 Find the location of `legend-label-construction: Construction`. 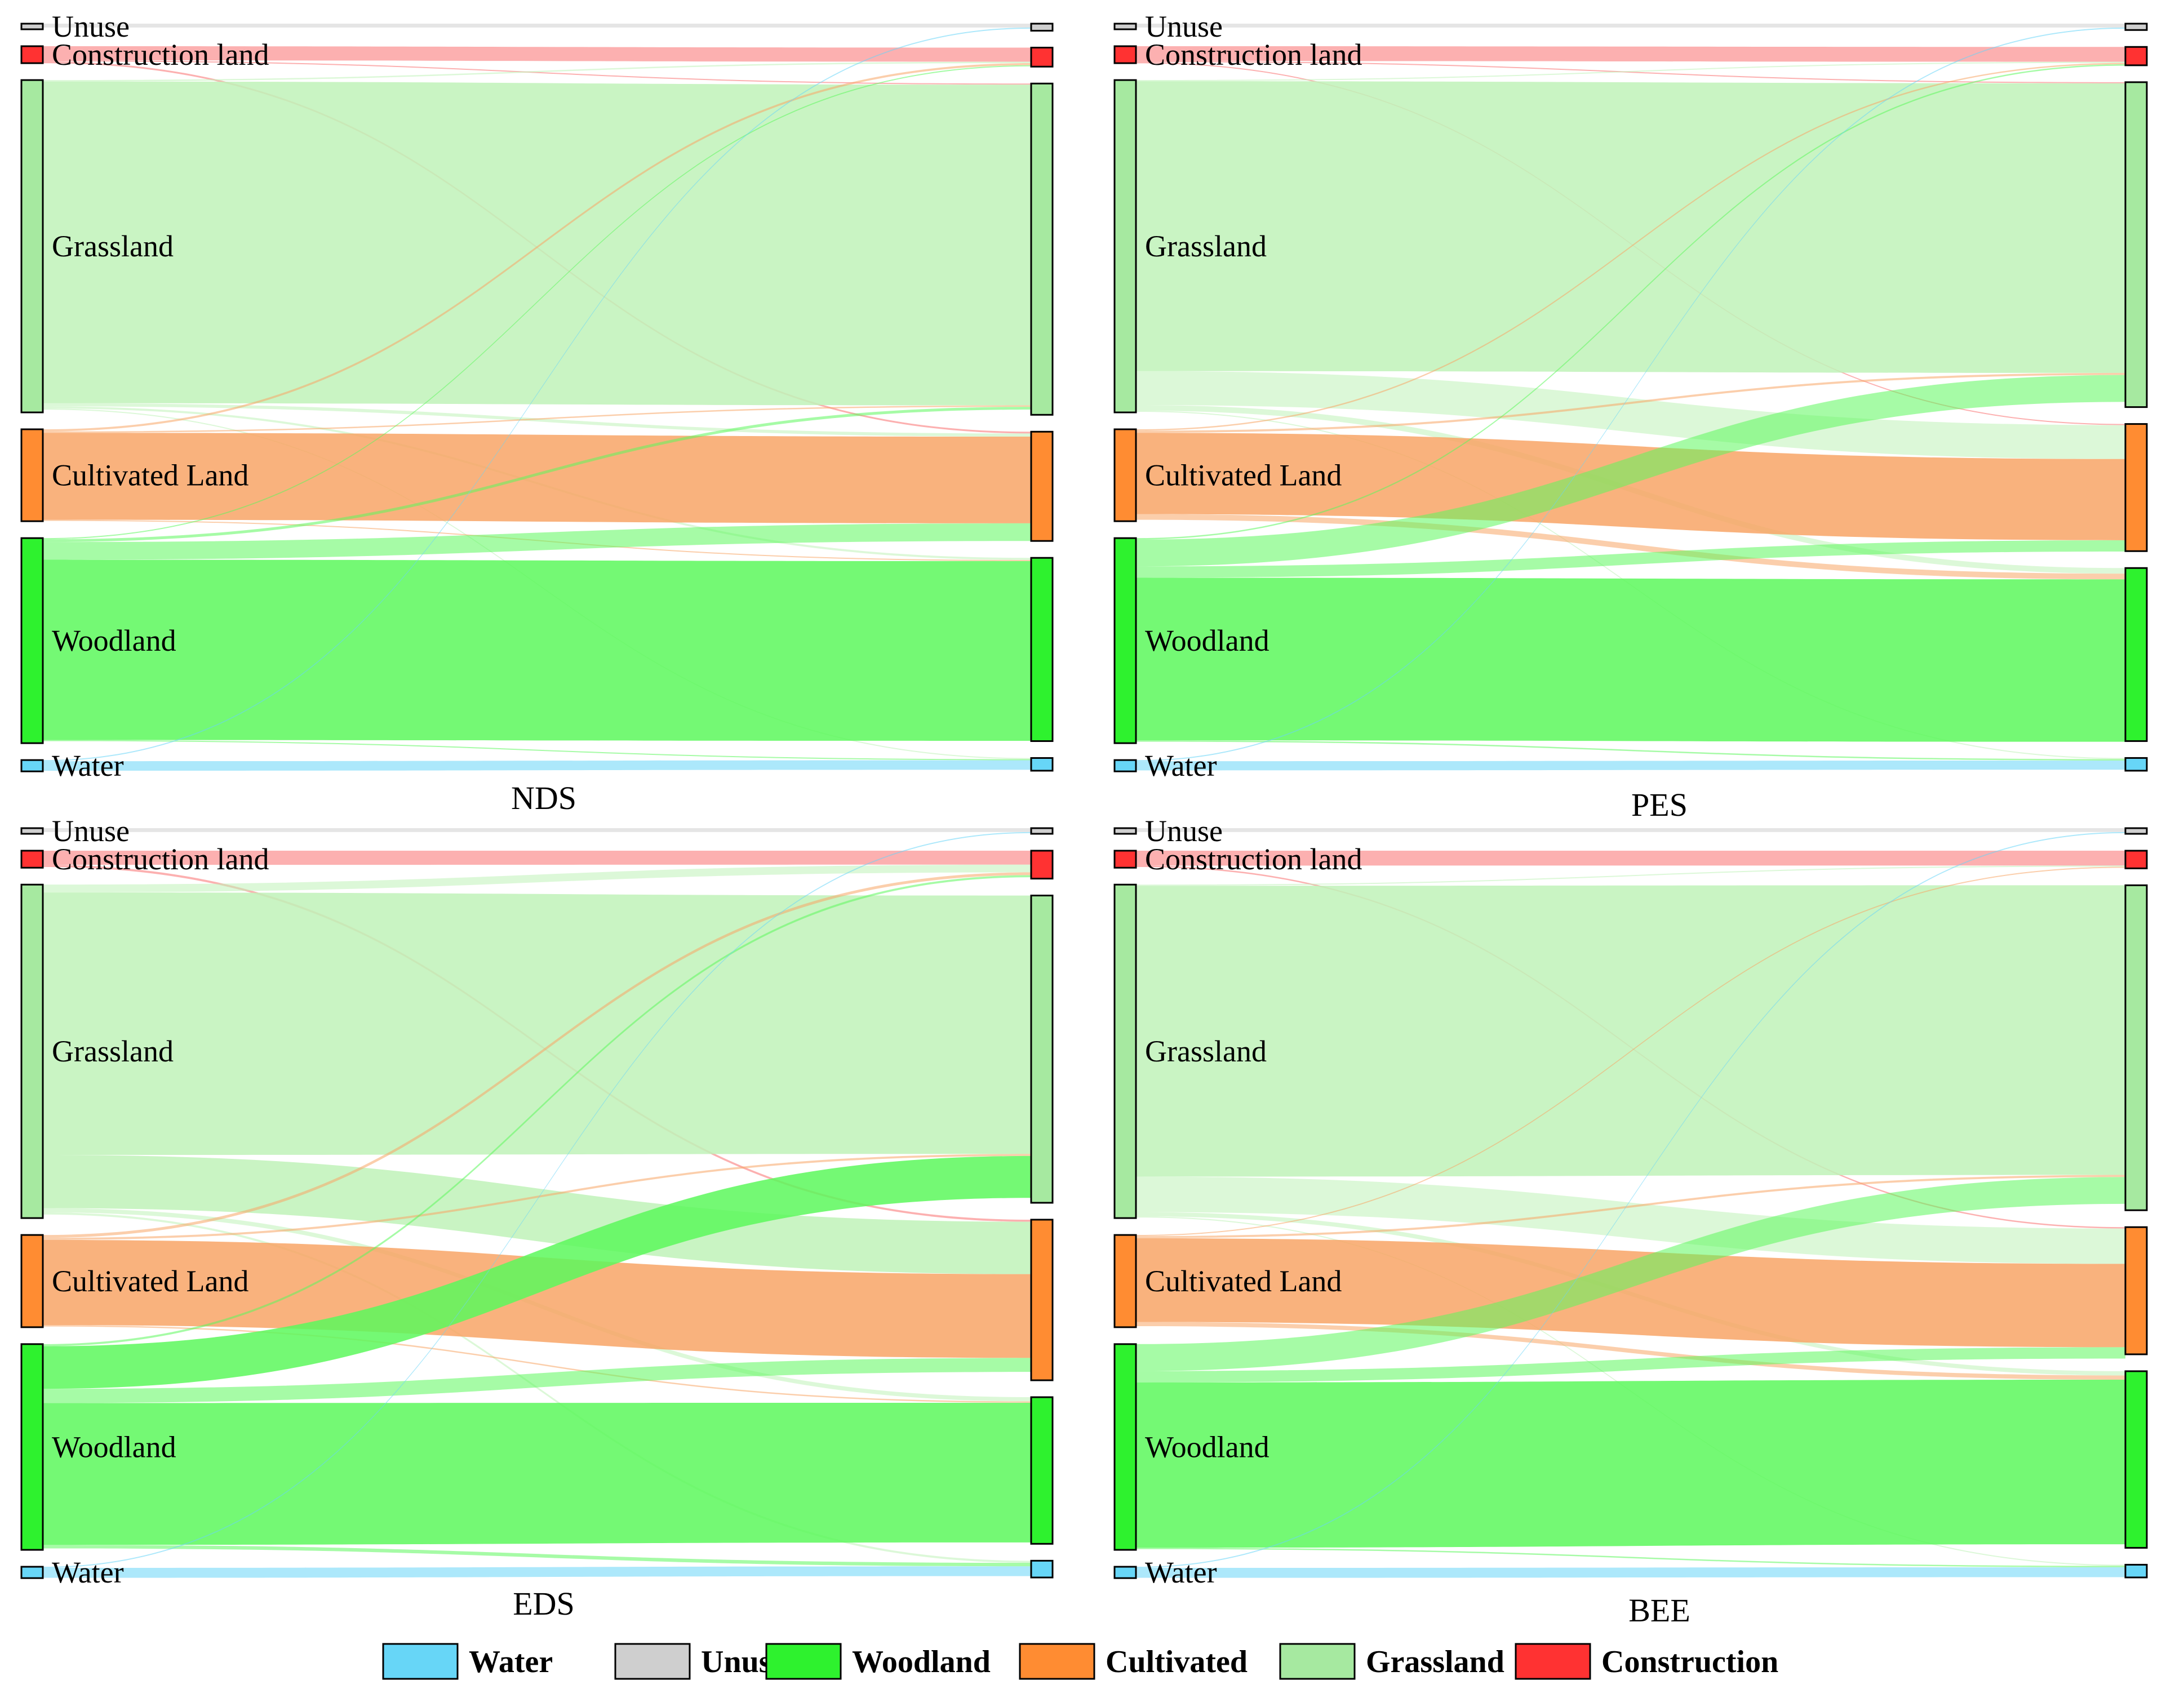

legend-label-construction: Construction is located at coordinates (1689, 1661).